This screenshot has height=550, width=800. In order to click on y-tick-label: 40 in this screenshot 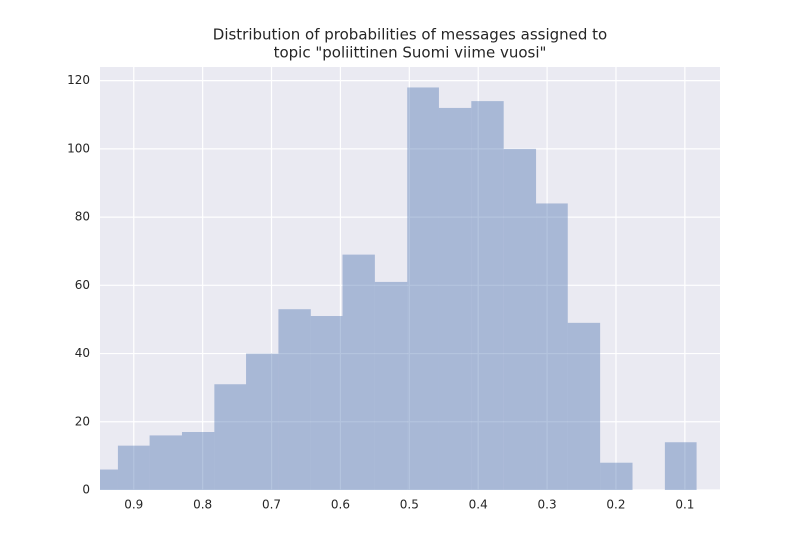, I will do `click(82, 353)`.